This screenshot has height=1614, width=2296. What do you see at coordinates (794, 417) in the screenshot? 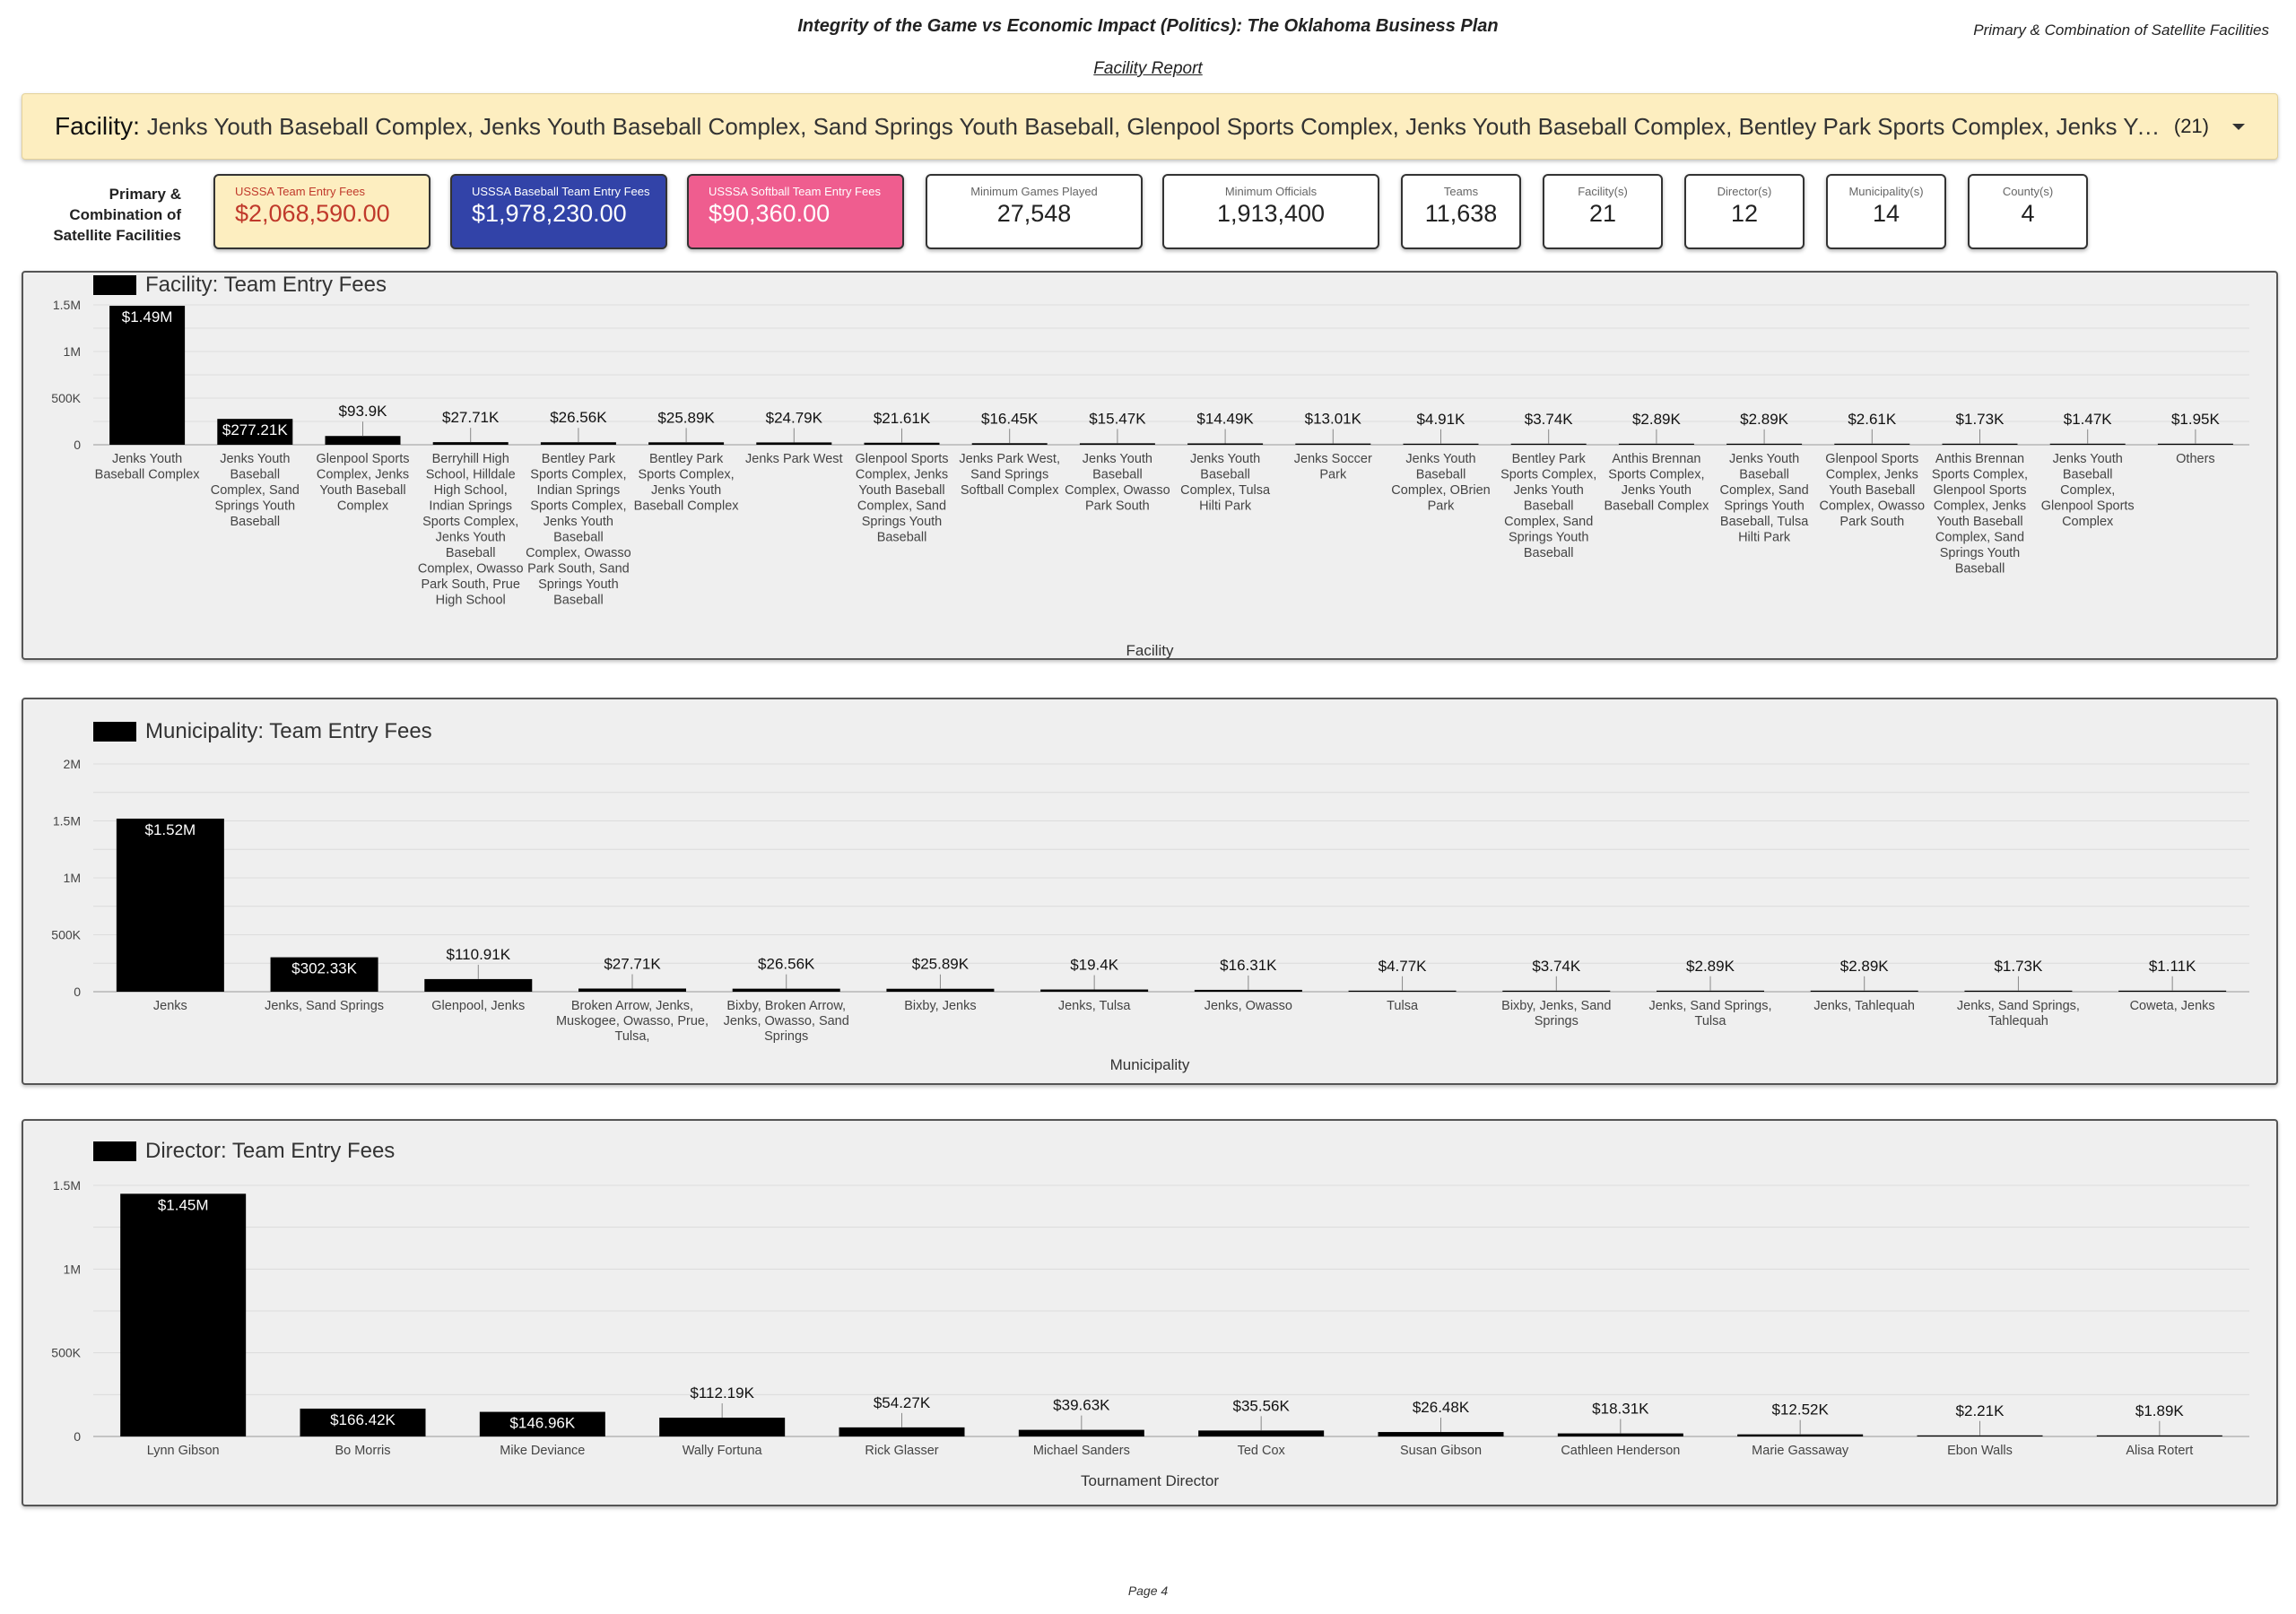
I see `data-label: $24.79K` at bounding box center [794, 417].